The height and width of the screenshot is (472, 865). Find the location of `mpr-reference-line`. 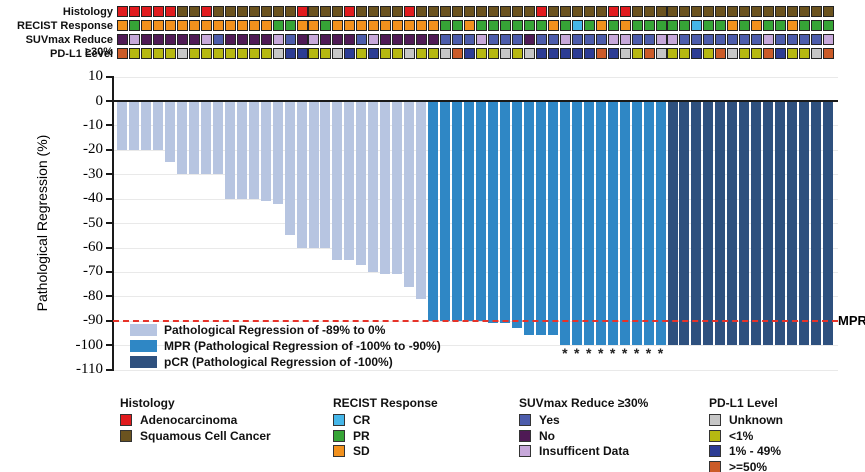

mpr-reference-line is located at coordinates (475, 320).